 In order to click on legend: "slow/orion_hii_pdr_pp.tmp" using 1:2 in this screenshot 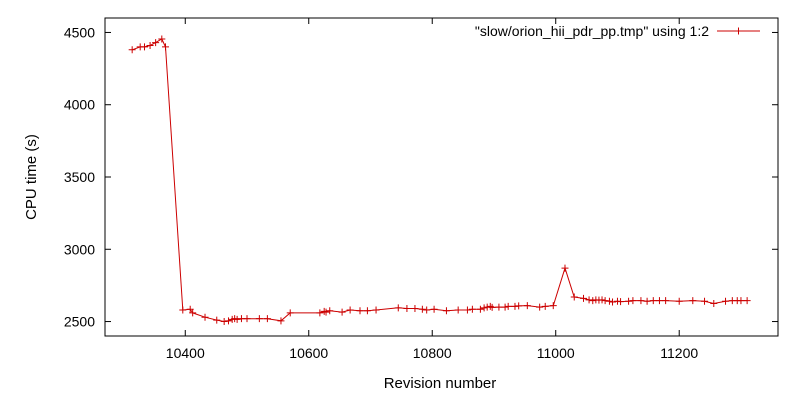, I will do `click(617, 31)`.